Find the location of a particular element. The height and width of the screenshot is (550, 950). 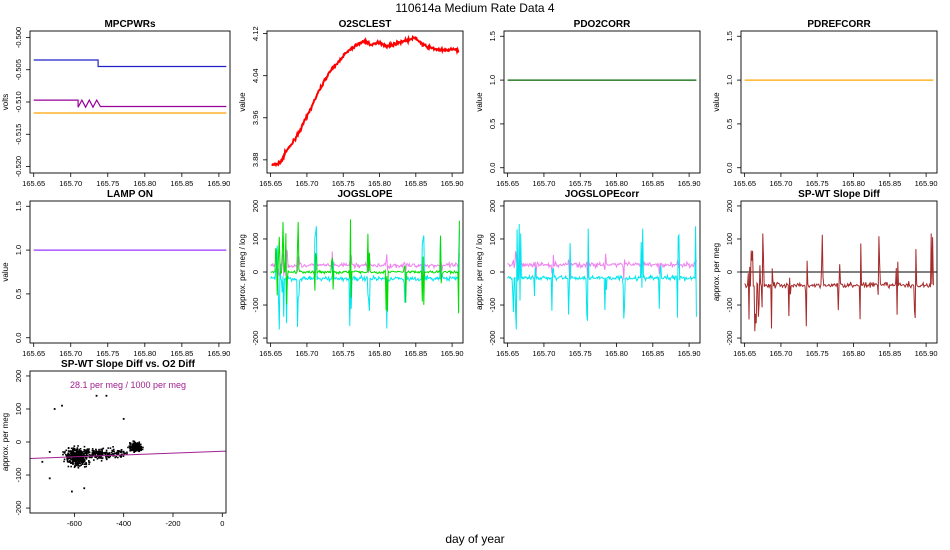

y-tick-label: 100 is located at coordinates (492, 239).